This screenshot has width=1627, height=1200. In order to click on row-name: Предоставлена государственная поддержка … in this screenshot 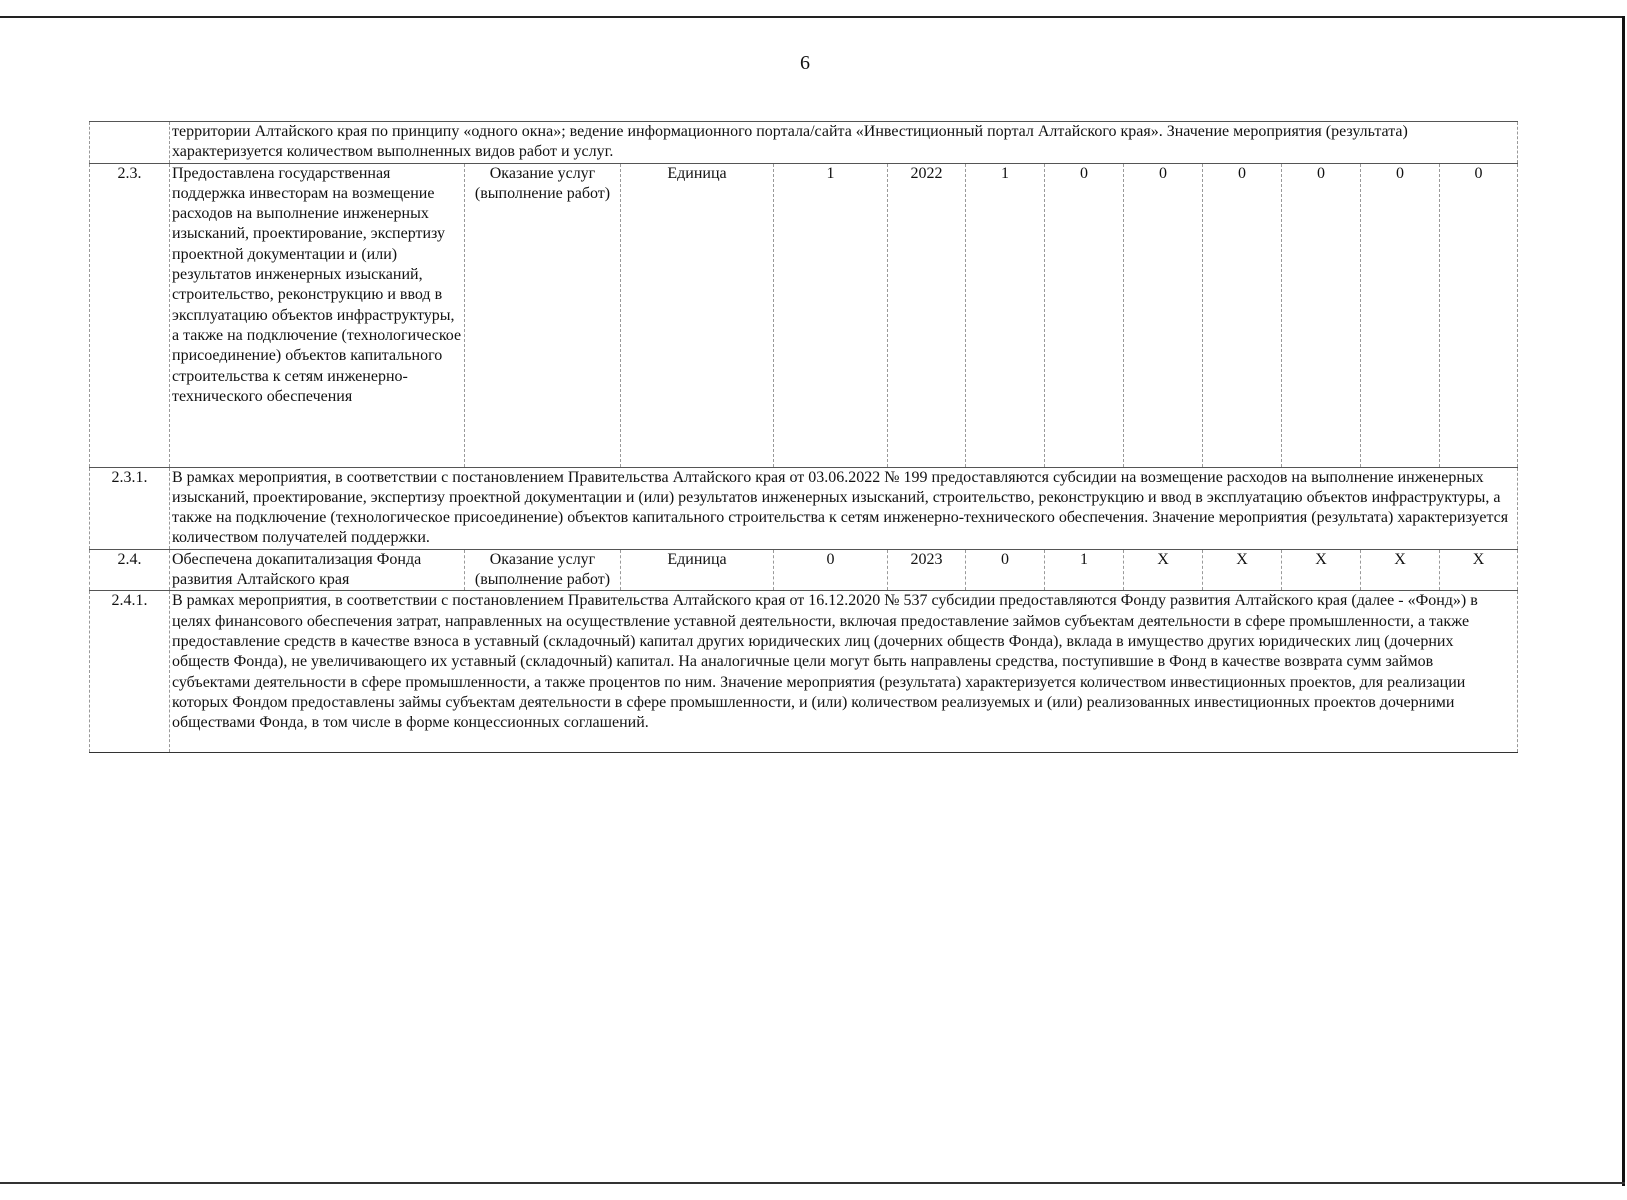, I will do `click(317, 315)`.